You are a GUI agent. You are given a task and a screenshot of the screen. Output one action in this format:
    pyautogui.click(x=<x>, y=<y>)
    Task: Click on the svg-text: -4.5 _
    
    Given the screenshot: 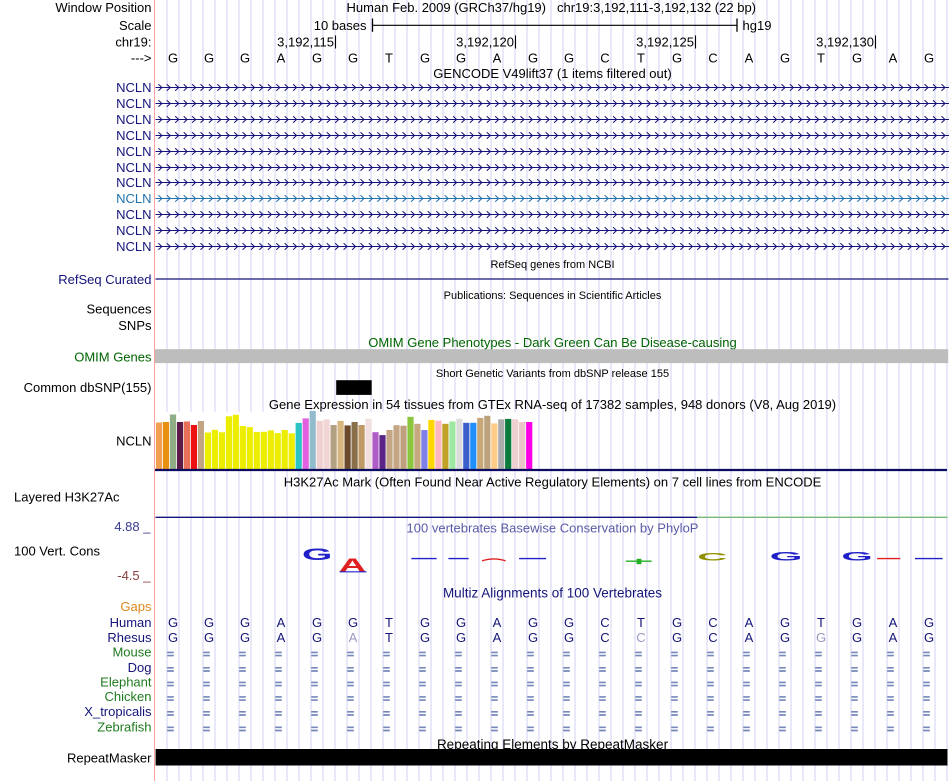 What is the action you would take?
    pyautogui.click(x=134, y=575)
    